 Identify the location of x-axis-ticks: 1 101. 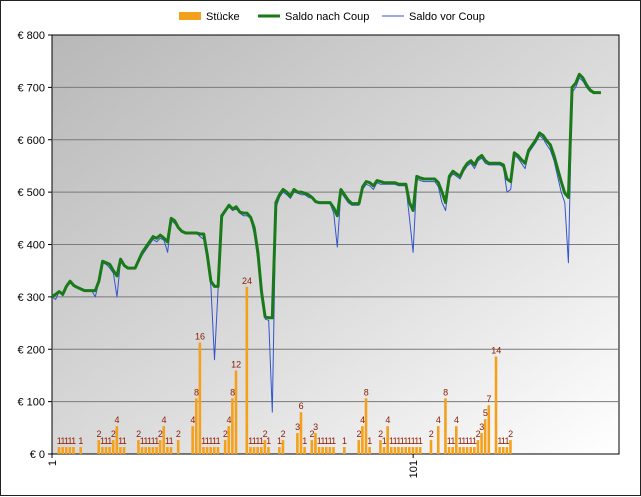
(233, 466).